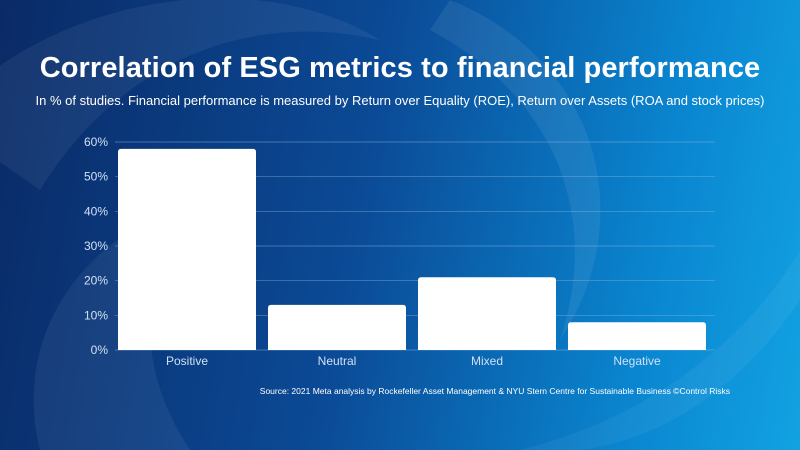 The height and width of the screenshot is (450, 800). Describe the element at coordinates (96, 281) in the screenshot. I see `y-tick-label: 20%` at that location.